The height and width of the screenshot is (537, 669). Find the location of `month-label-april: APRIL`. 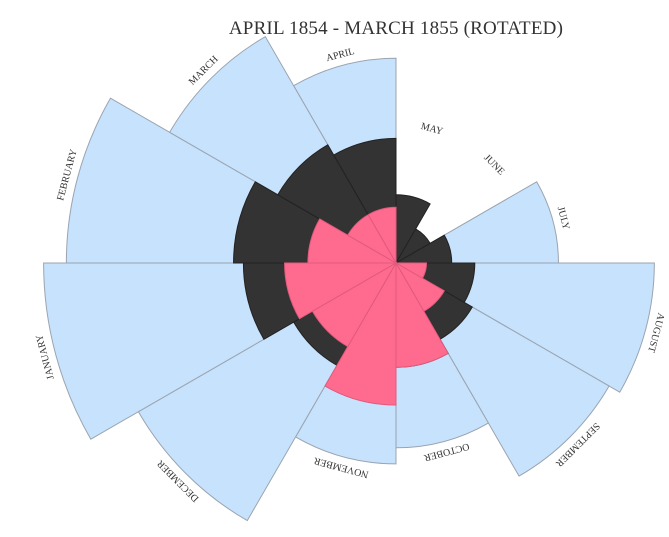

month-label-april: APRIL is located at coordinates (340, 55).